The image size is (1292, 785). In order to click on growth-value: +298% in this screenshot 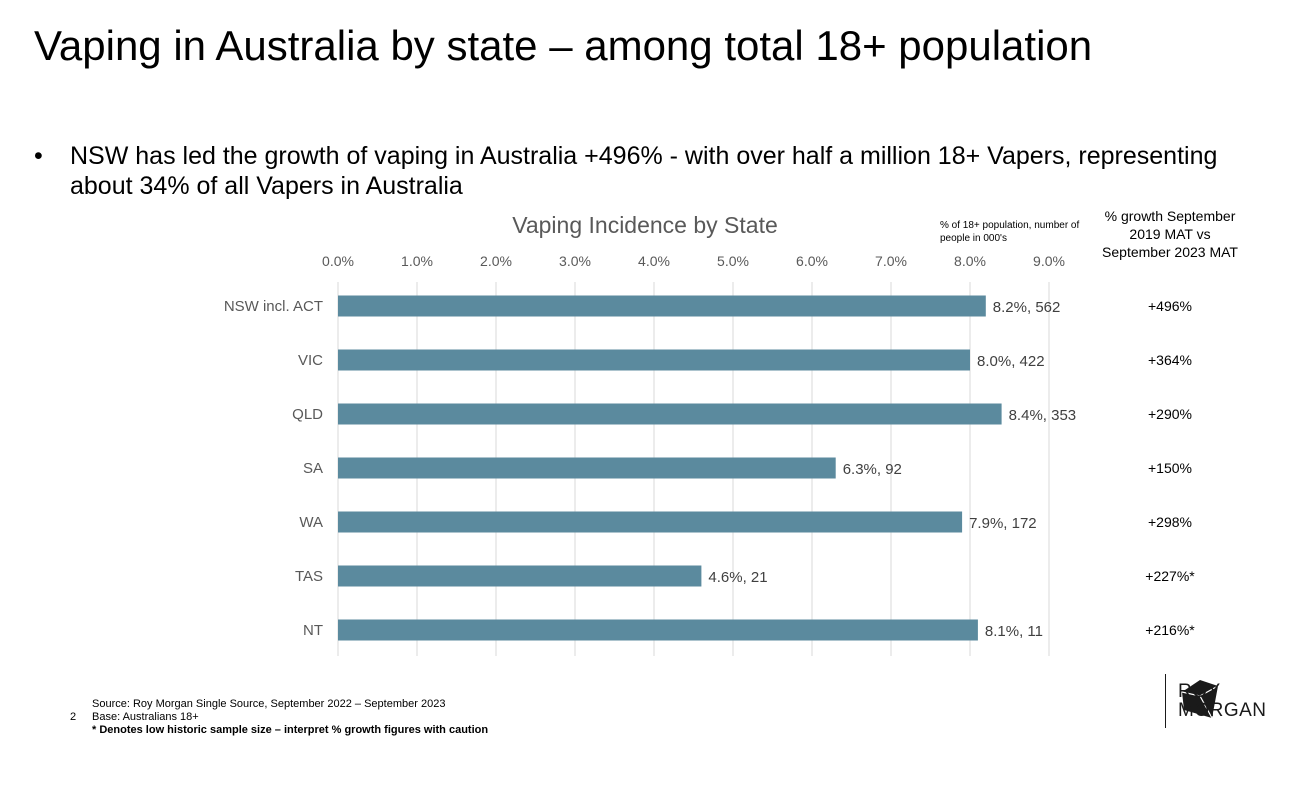, I will do `click(1170, 522)`.